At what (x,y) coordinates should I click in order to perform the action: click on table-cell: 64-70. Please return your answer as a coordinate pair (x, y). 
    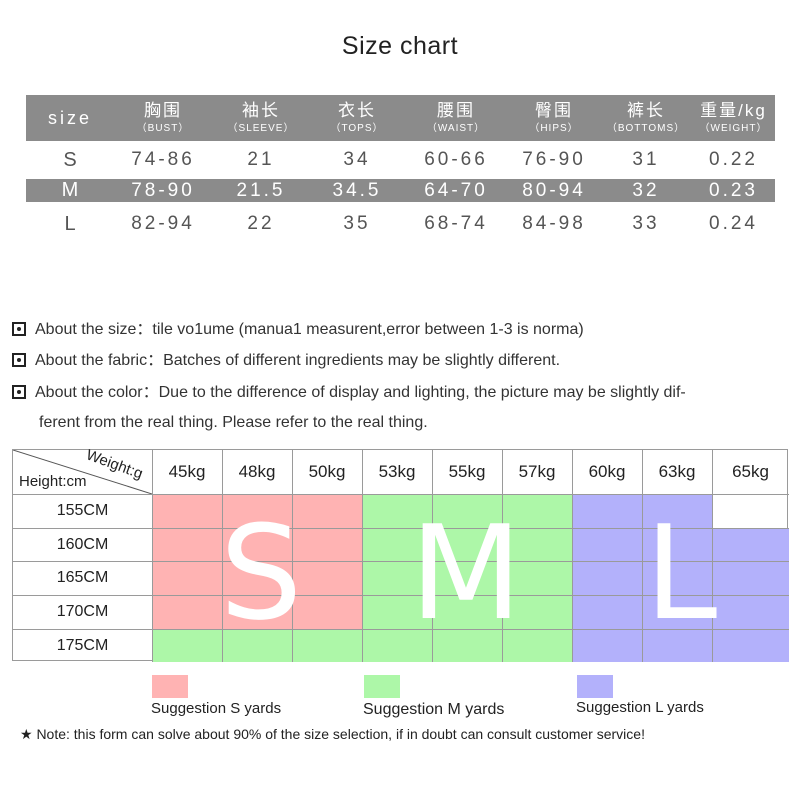
    Looking at the image, I should click on (456, 190).